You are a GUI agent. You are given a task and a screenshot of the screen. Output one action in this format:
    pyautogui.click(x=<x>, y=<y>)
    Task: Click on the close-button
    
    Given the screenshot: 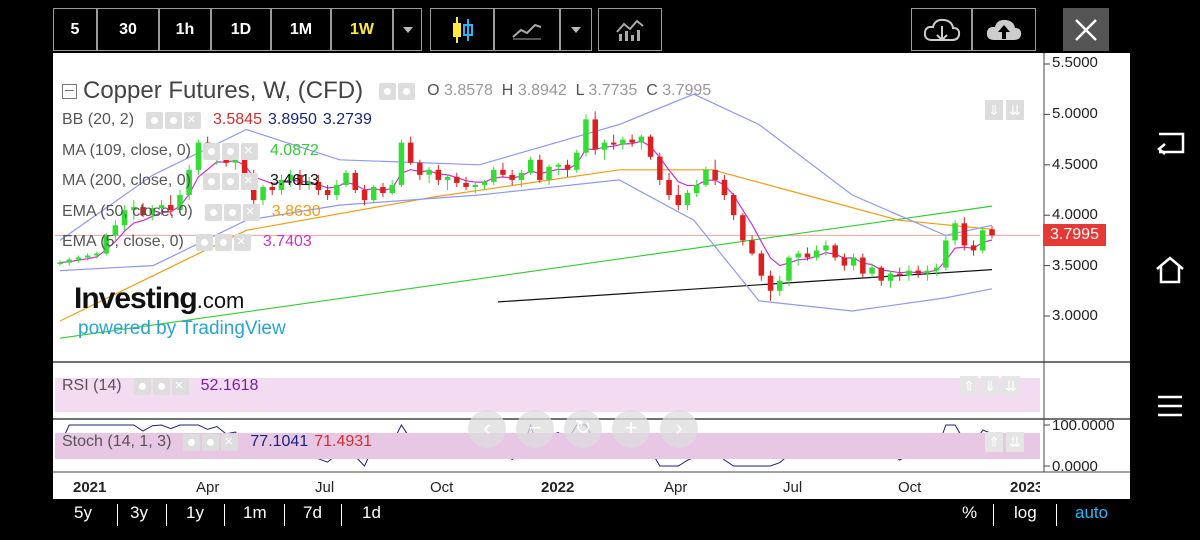 What is the action you would take?
    pyautogui.click(x=1086, y=29)
    